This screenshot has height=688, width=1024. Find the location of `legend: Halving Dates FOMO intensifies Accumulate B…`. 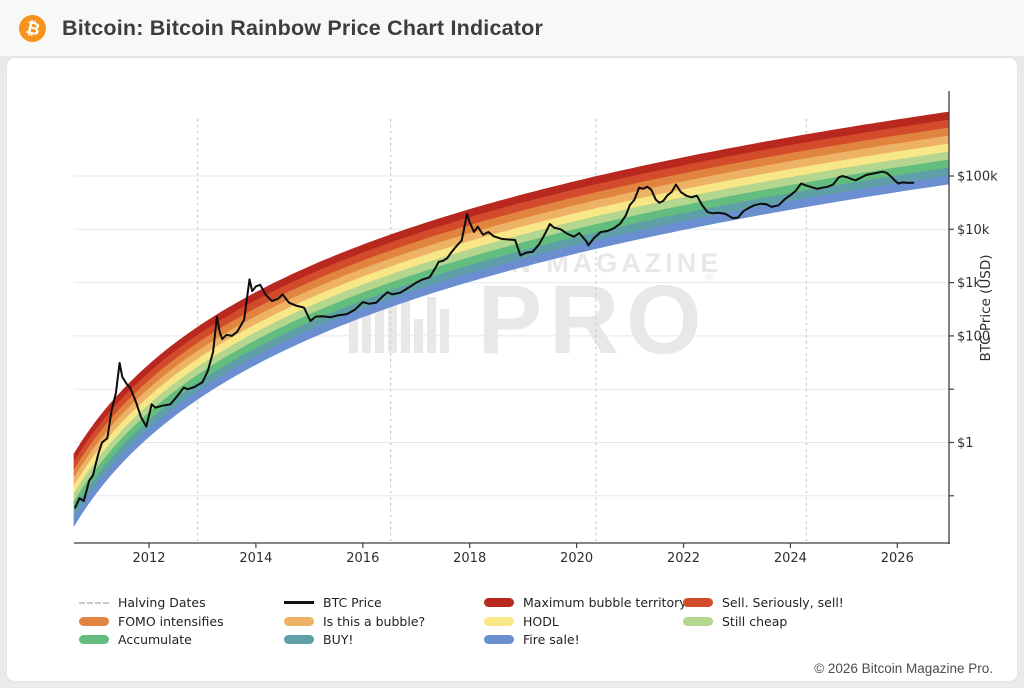

legend: Halving Dates FOMO intensifies Accumulate B… is located at coordinates (512, 626).